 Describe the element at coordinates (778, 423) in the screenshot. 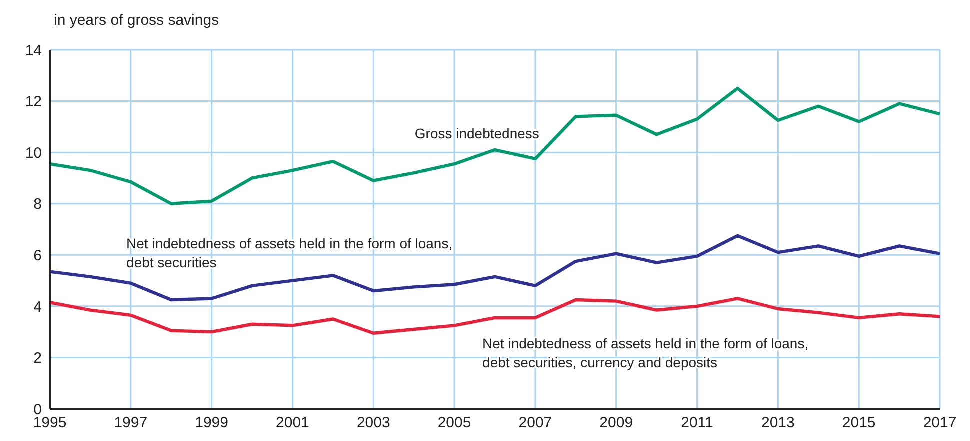

I see `x-tick-label: 2013` at that location.